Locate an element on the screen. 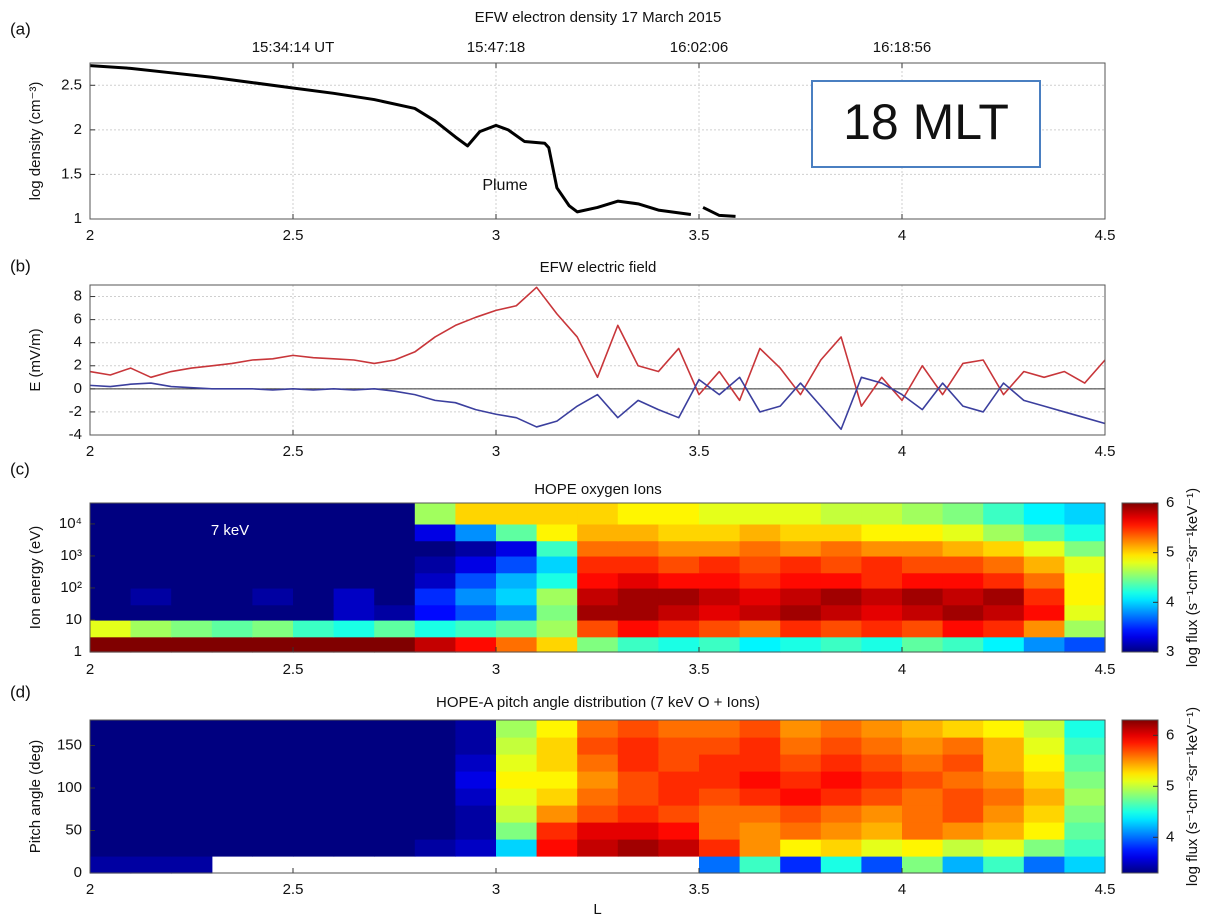 This screenshot has height=920, width=1208. colorbar-label: log flux (s⁻¹cm⁻²sr⁻¹keV⁻¹) is located at coordinates (1192, 796).